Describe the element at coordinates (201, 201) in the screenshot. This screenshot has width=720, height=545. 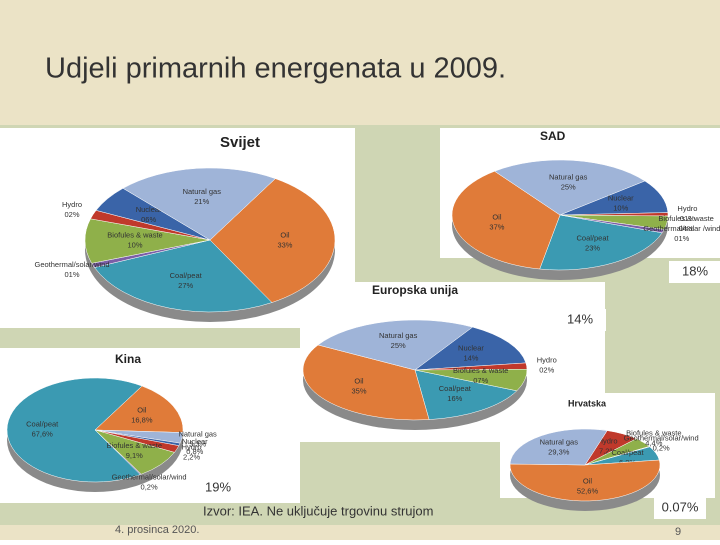
I see `slice-value: 21%` at that location.